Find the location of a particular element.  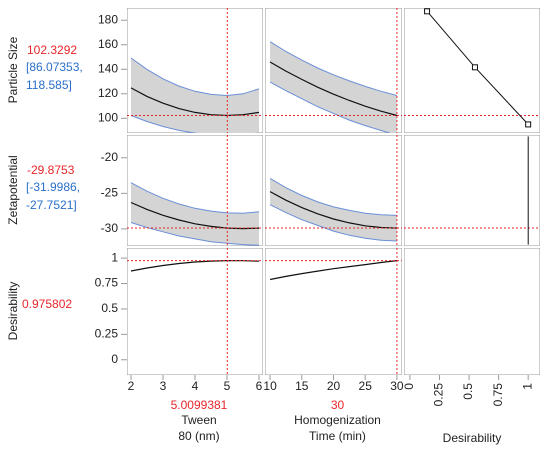

x-tick-label: 0.5 is located at coordinates (468, 391).